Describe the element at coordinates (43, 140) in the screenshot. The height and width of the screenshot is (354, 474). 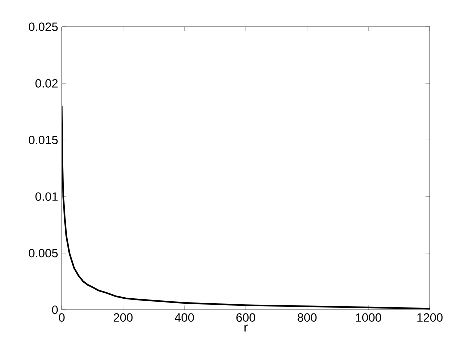
I see `y-tick-label: 0.015` at that location.